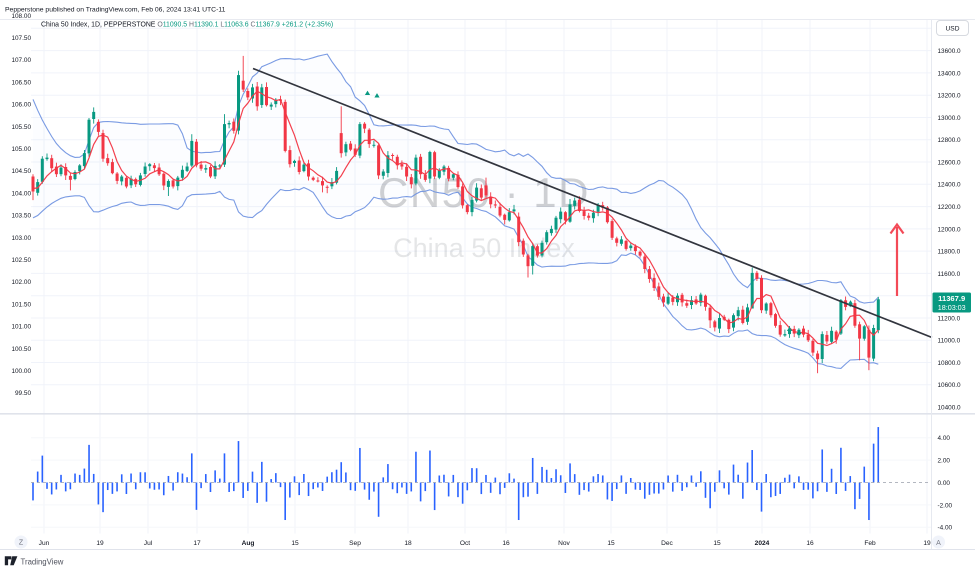 The image size is (975, 576). What do you see at coordinates (197, 543) in the screenshot?
I see `svg-text: 17` at bounding box center [197, 543].